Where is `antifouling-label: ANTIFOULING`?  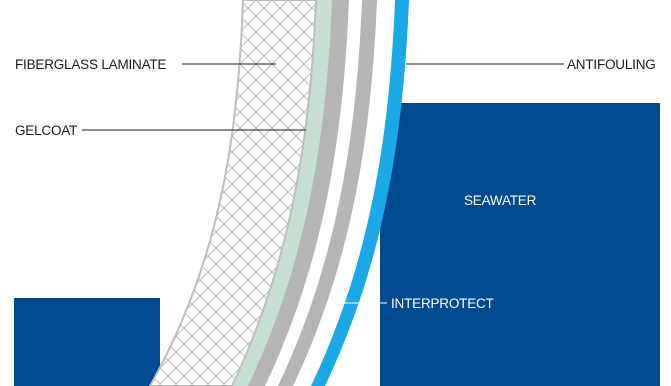 antifouling-label: ANTIFOULING is located at coordinates (611, 64).